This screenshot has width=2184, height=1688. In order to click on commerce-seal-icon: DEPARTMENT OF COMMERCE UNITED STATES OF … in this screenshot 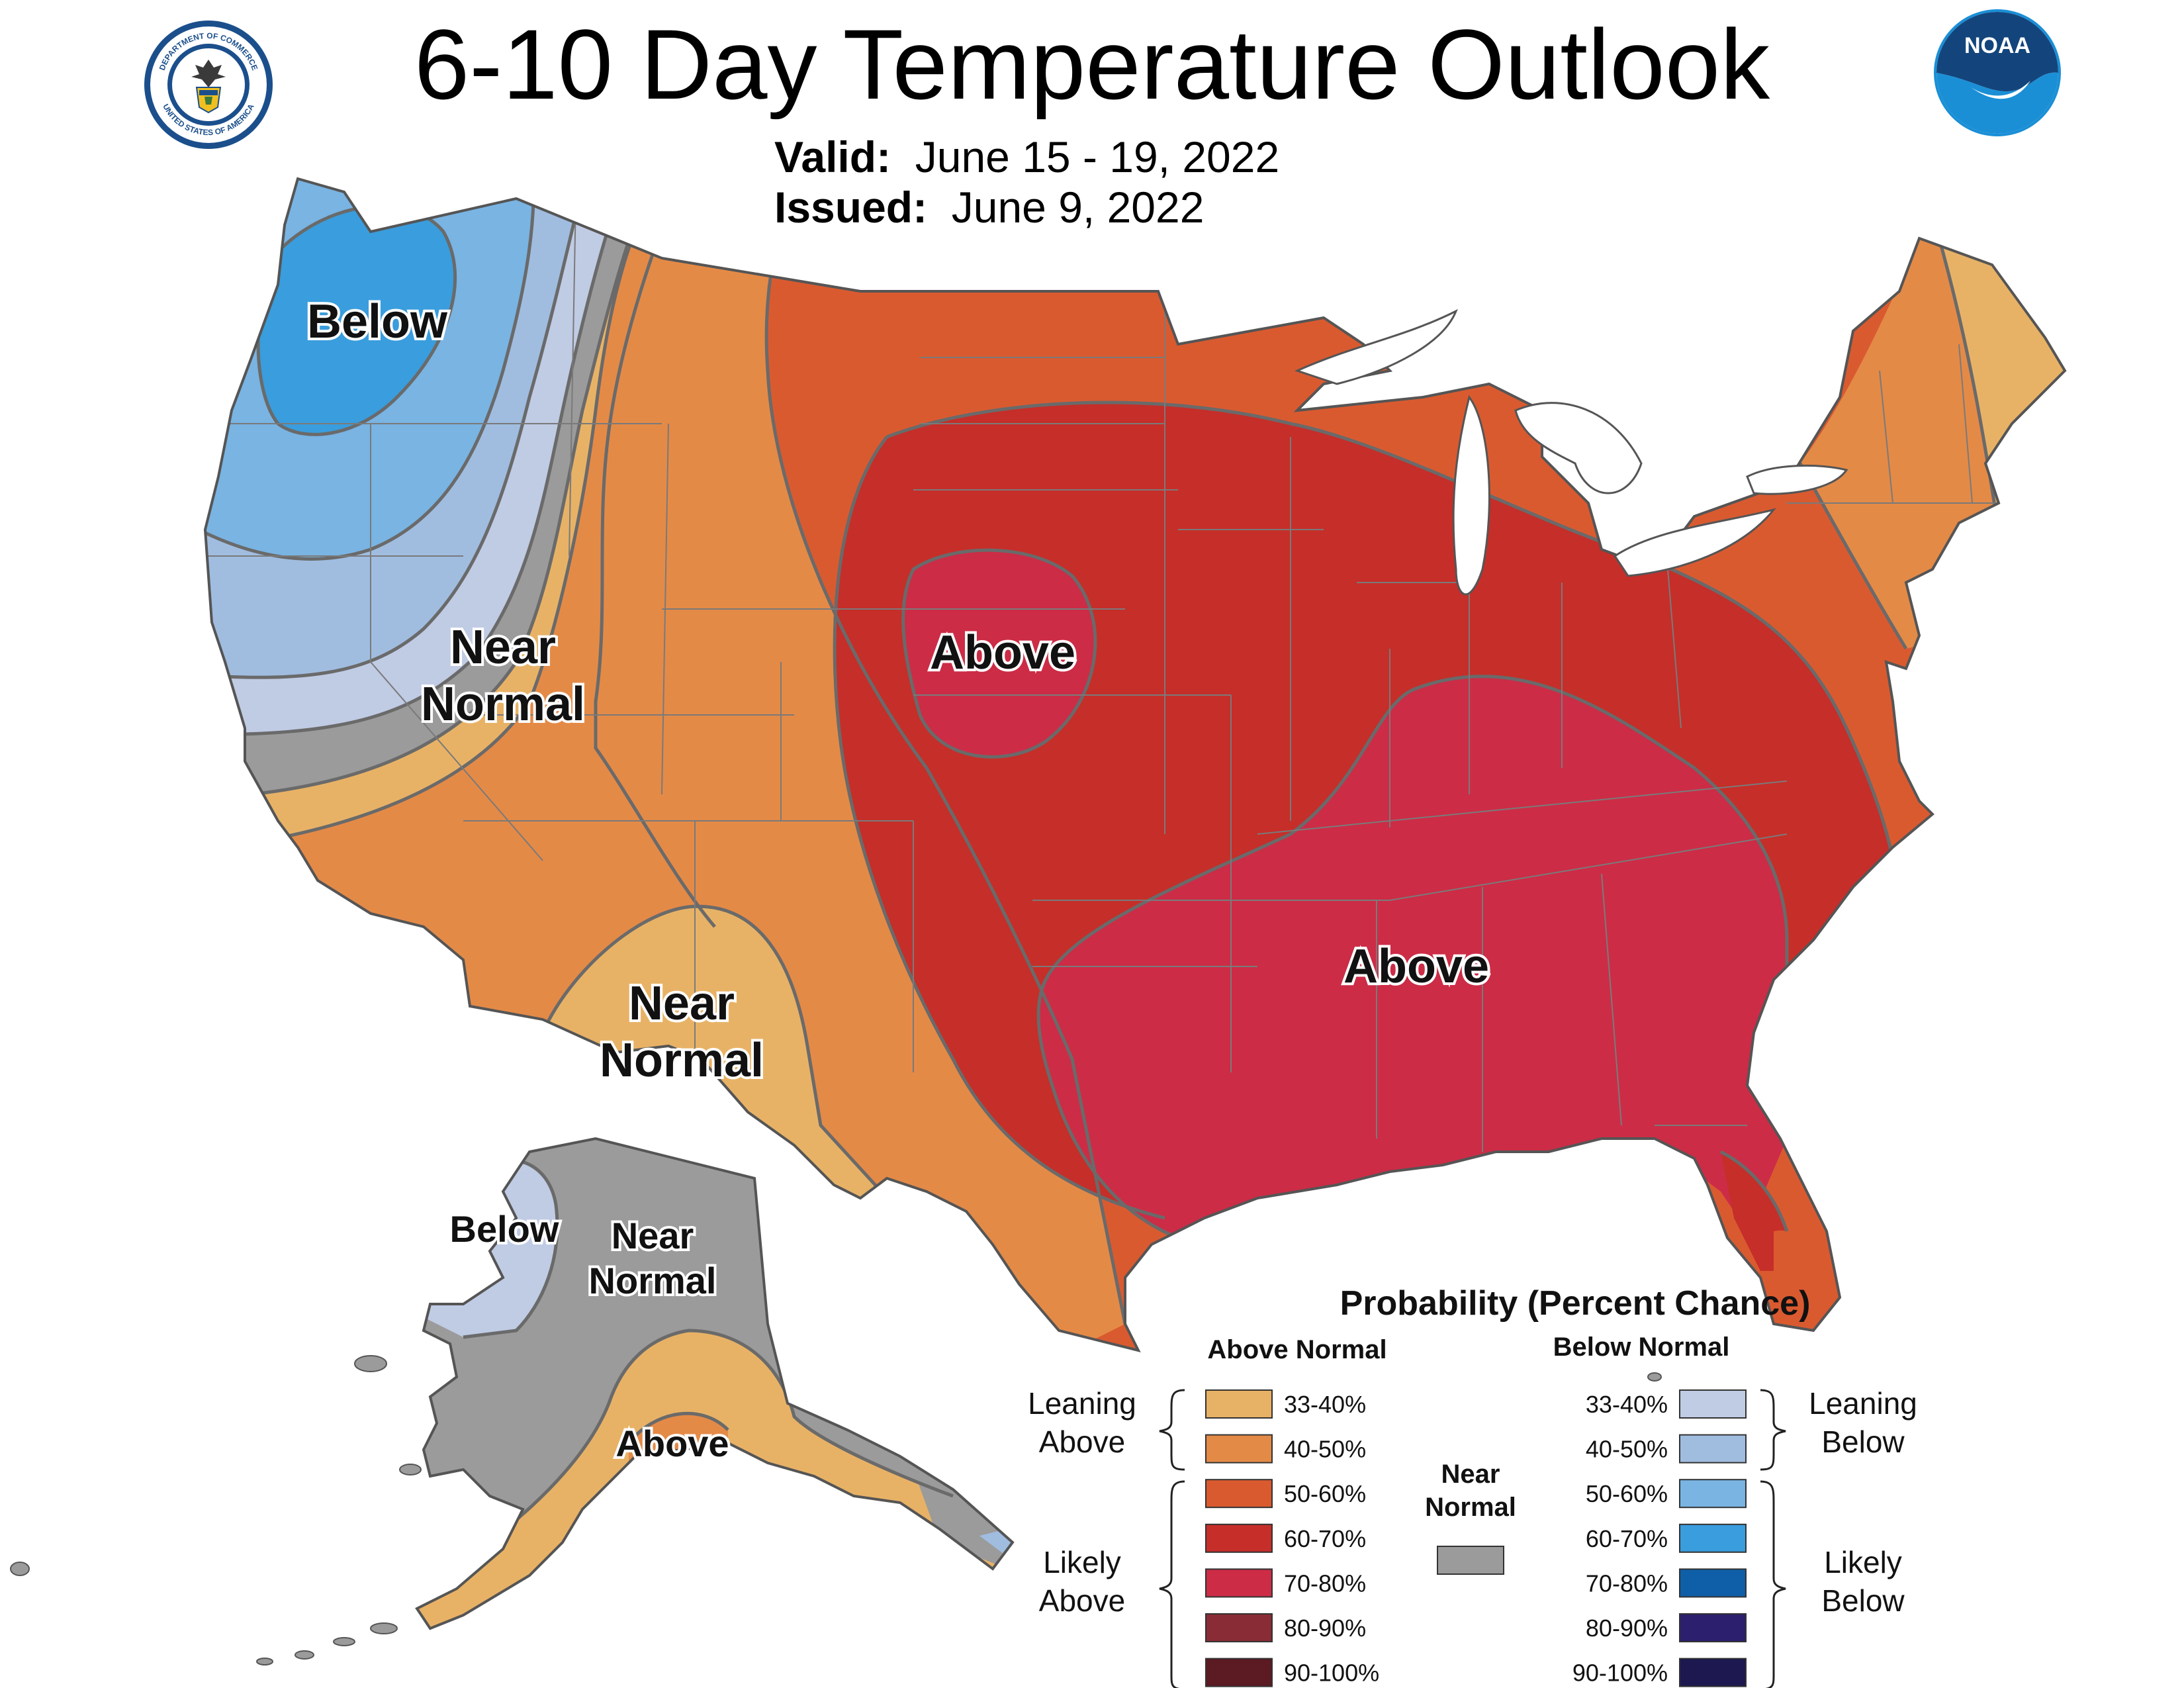, I will do `click(208, 85)`.